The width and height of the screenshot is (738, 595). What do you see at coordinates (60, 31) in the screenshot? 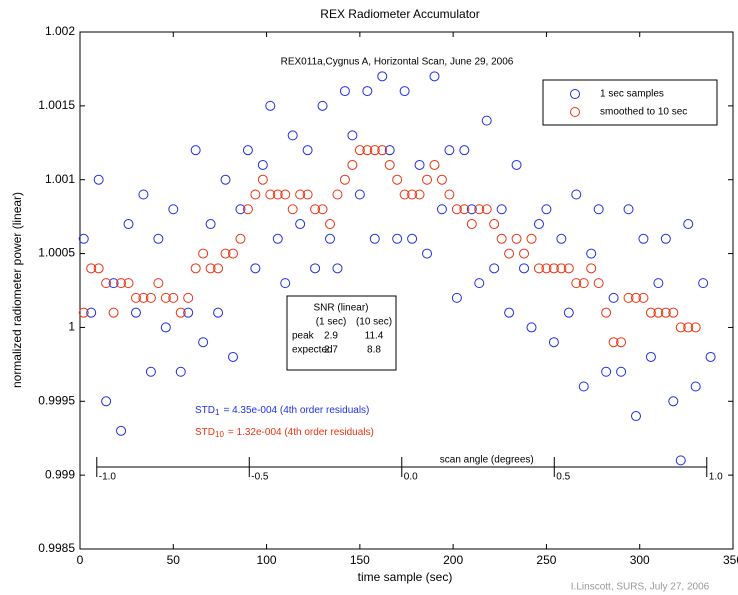
I see `y-tick-label: 1.002` at bounding box center [60, 31].